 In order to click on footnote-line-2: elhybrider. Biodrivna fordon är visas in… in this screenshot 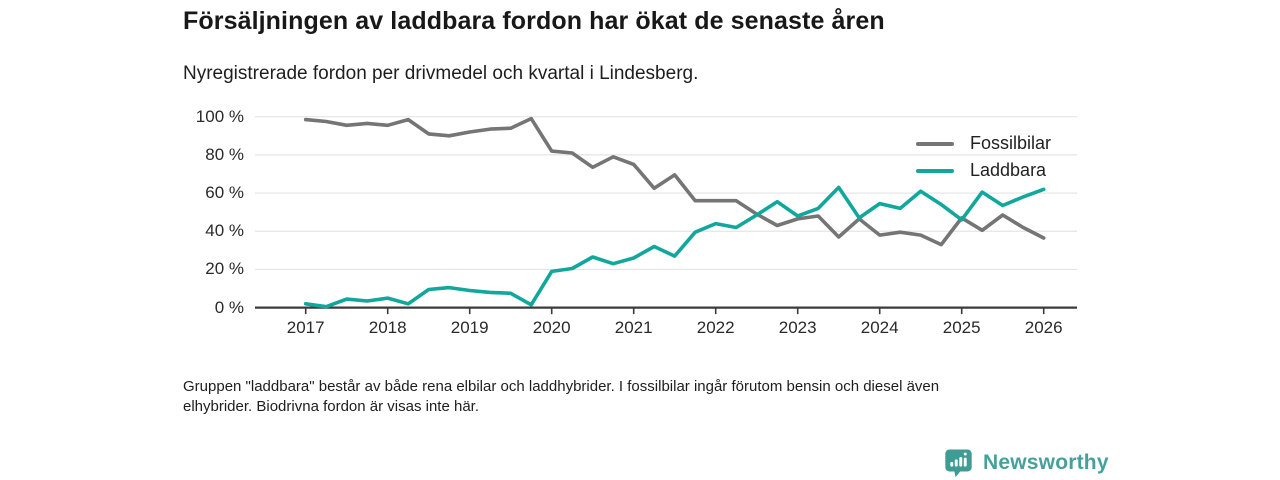, I will do `click(331, 406)`.